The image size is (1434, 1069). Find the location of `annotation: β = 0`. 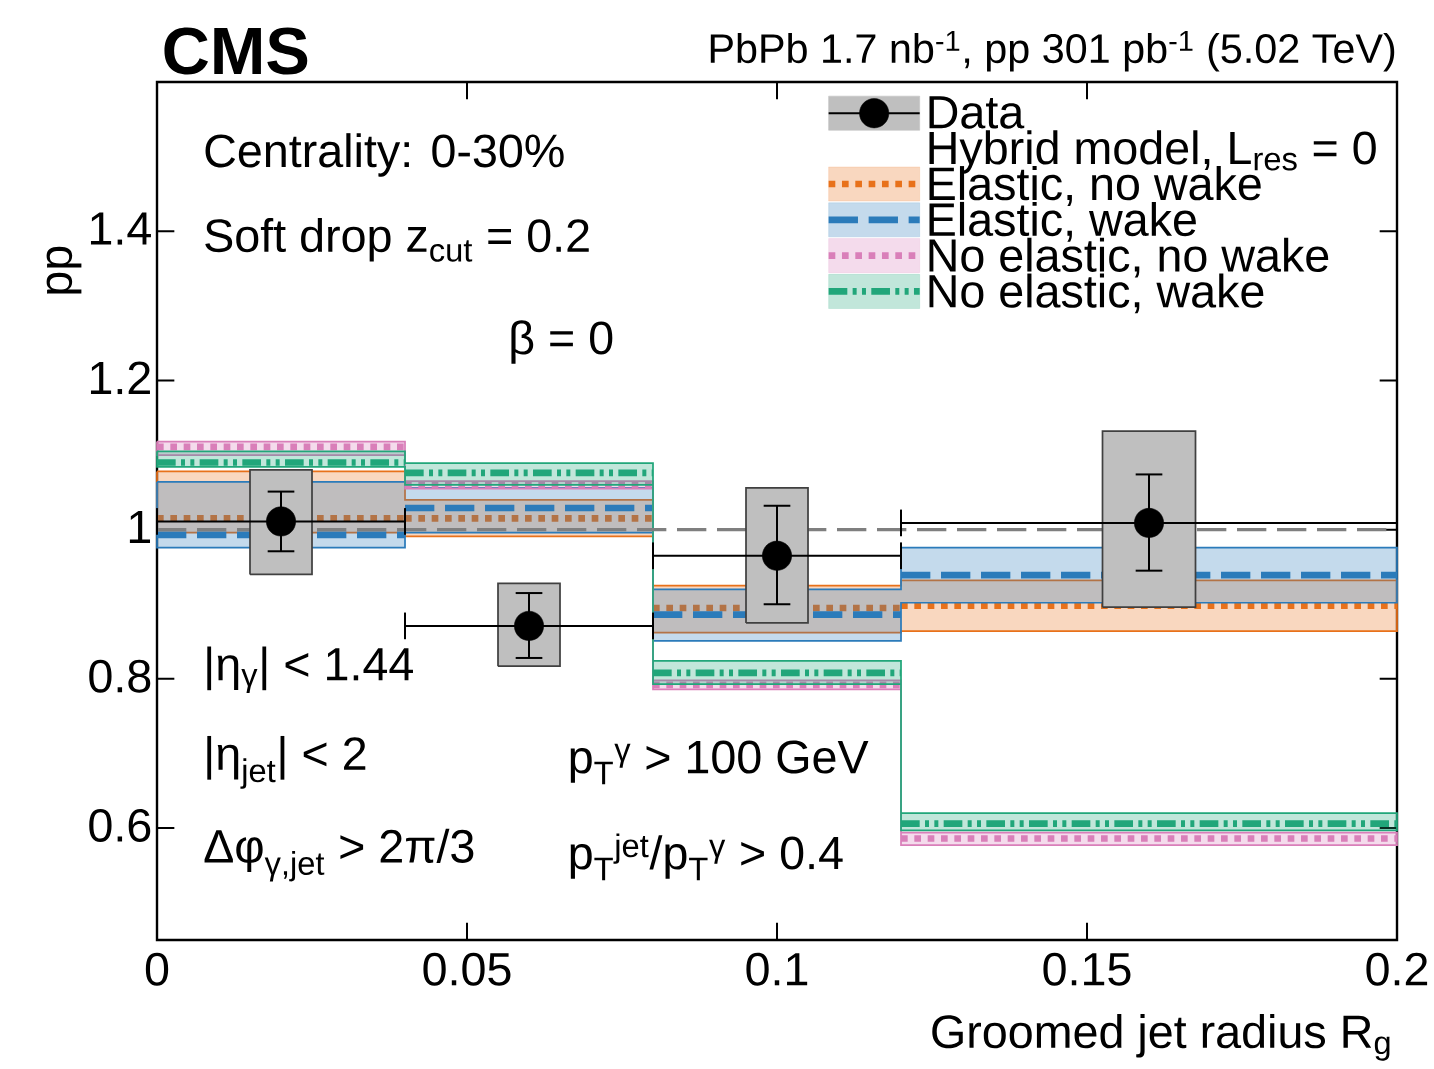

annotation: β = 0 is located at coordinates (562, 342).